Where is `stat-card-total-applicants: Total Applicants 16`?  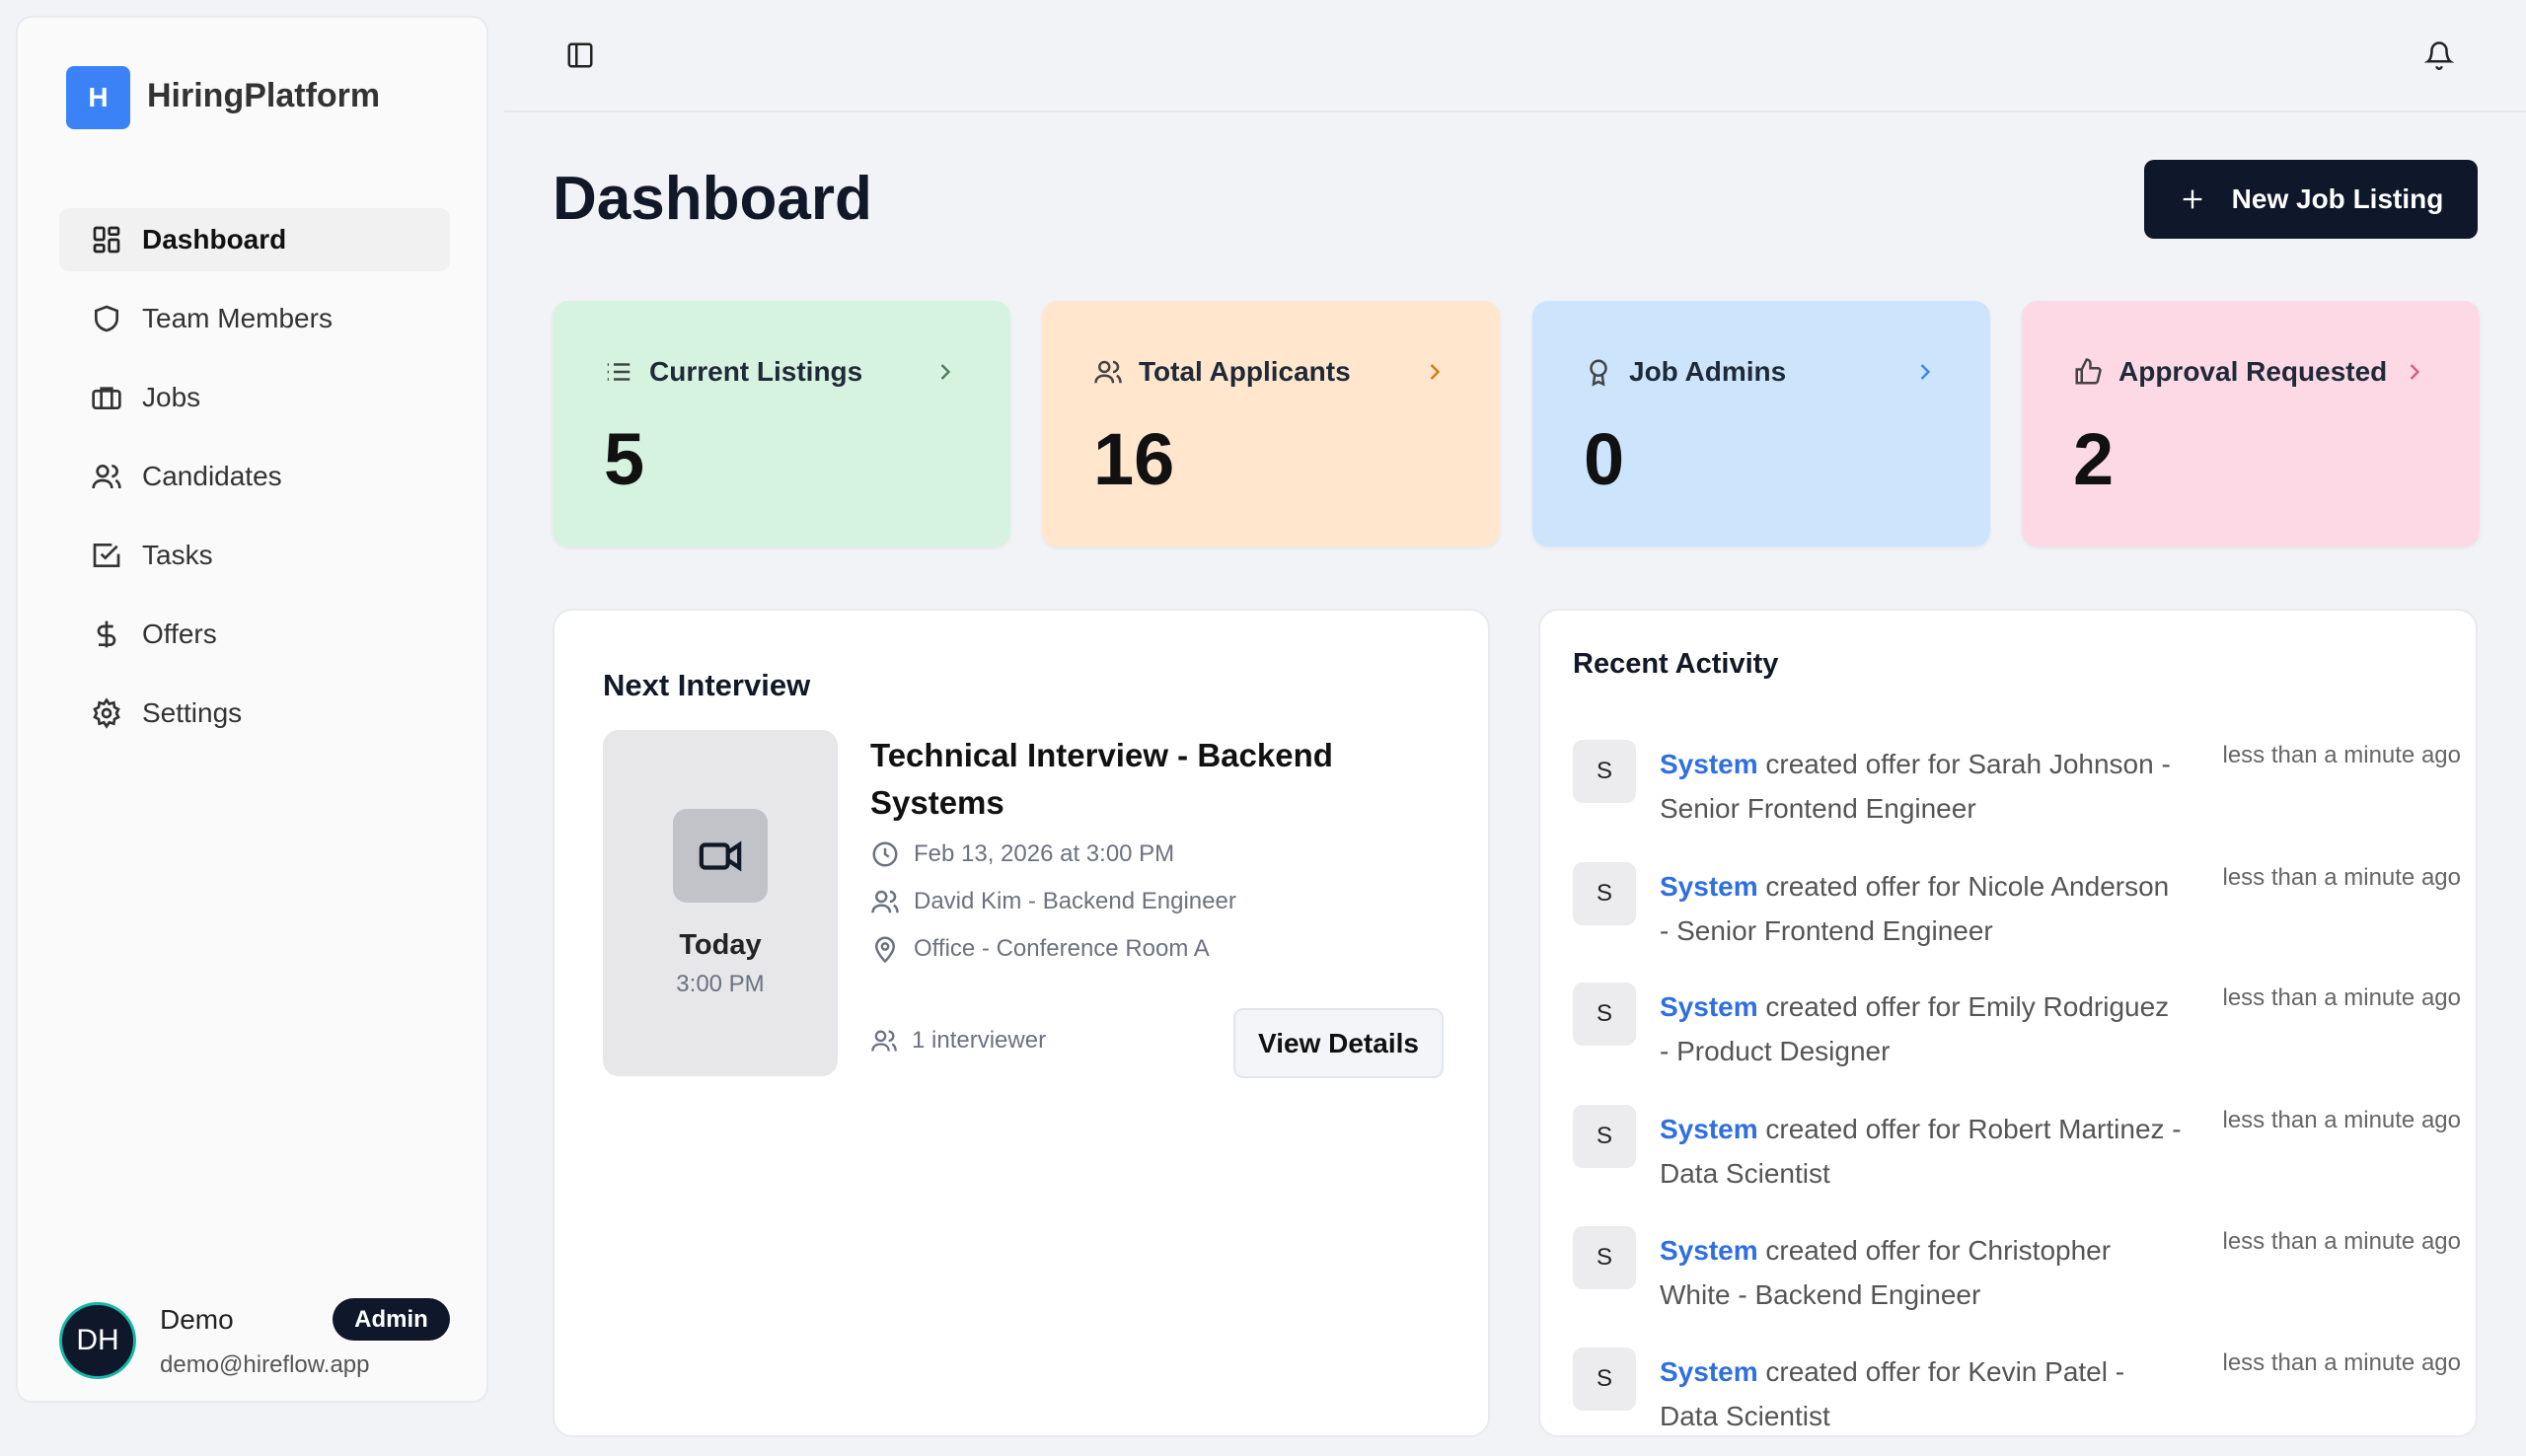
stat-card-total-applicants: Total Applicants 16 is located at coordinates (1271, 423).